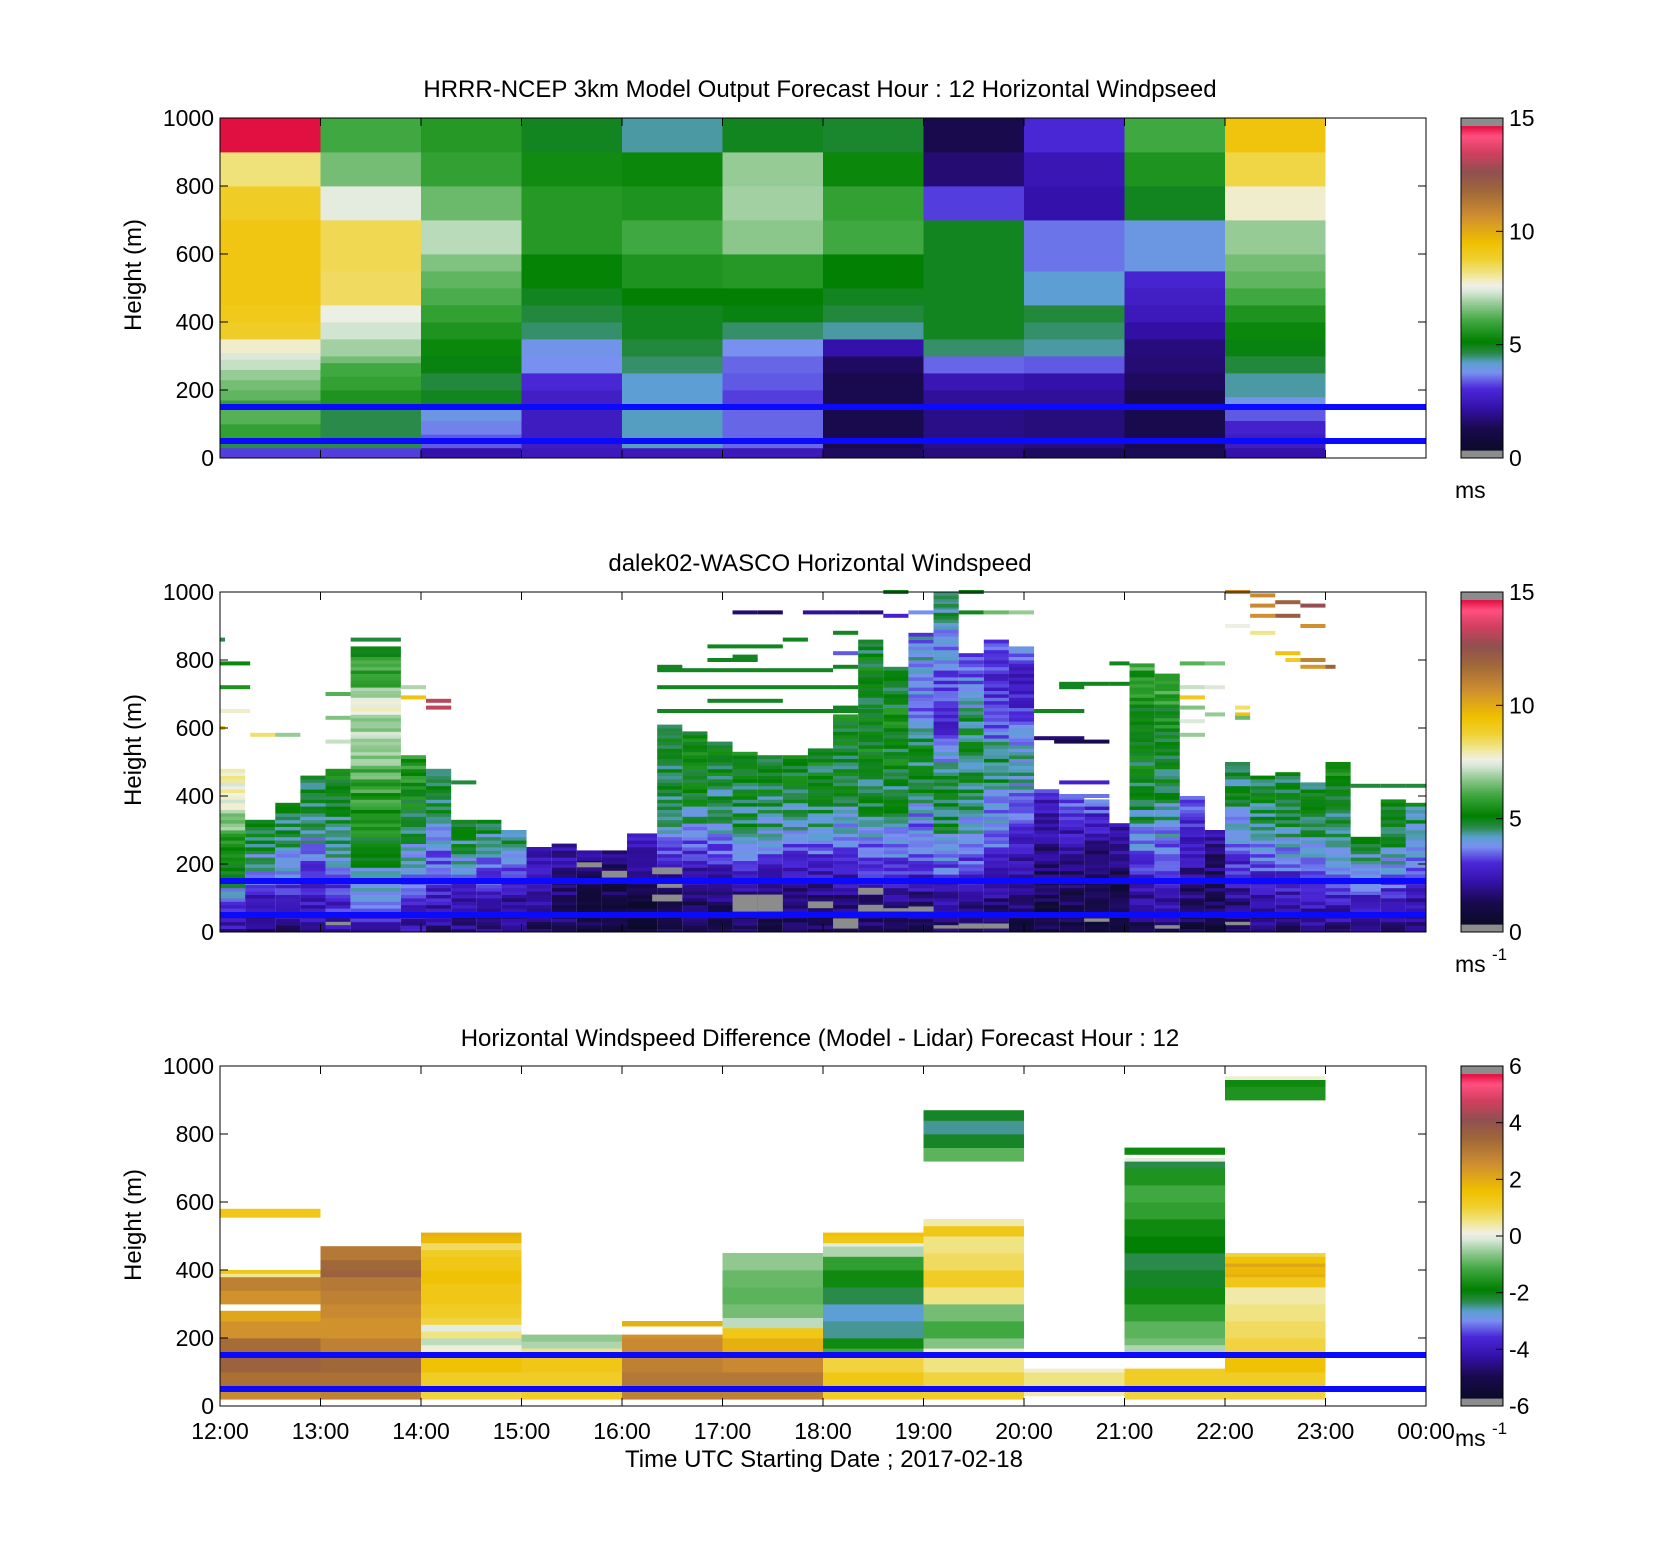  I want to click on y-tick-label: 400, so click(195, 796).